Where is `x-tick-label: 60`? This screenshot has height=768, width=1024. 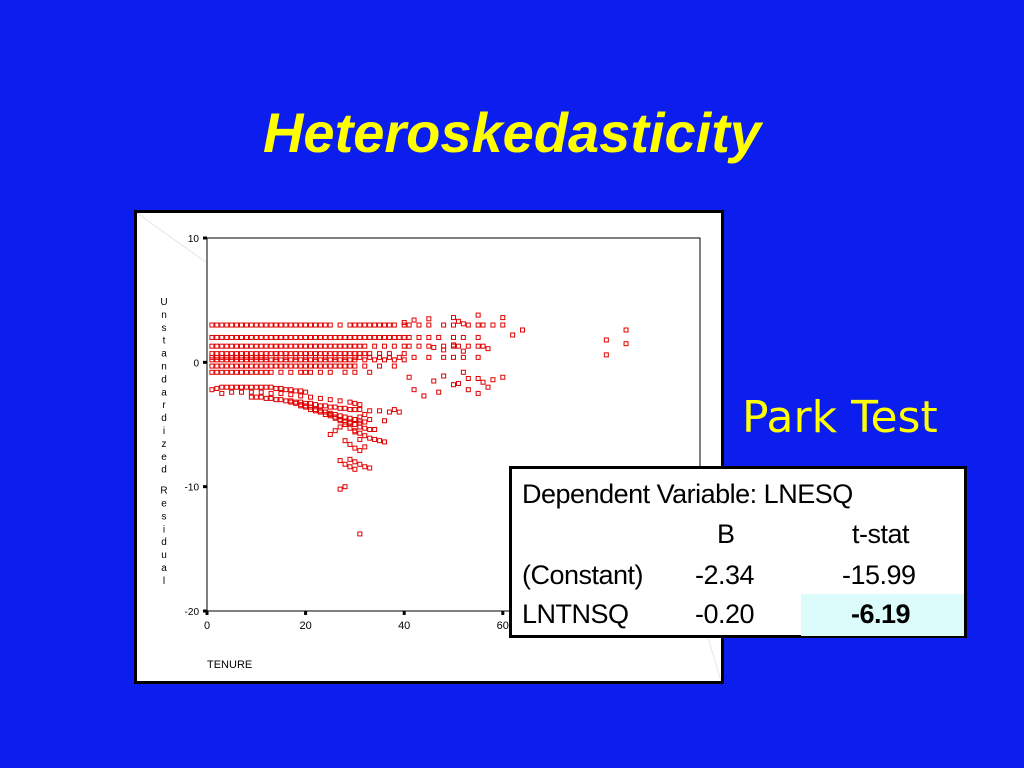
x-tick-label: 60 is located at coordinates (503, 626).